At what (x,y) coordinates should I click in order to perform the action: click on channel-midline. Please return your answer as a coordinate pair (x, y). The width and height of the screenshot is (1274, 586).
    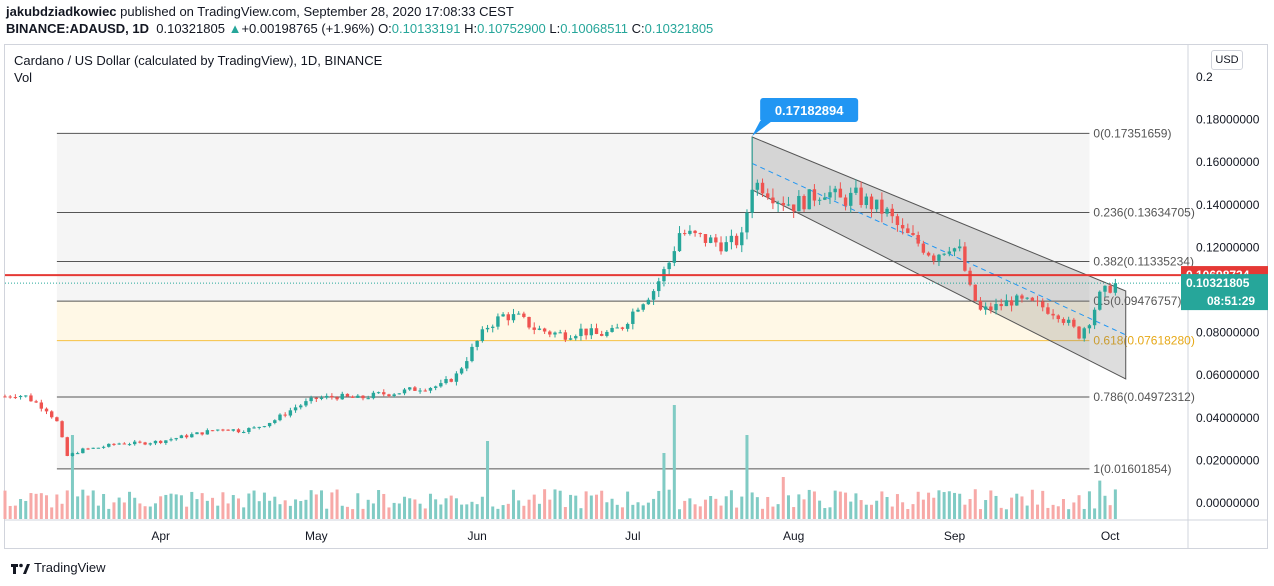
    Looking at the image, I should click on (938, 249).